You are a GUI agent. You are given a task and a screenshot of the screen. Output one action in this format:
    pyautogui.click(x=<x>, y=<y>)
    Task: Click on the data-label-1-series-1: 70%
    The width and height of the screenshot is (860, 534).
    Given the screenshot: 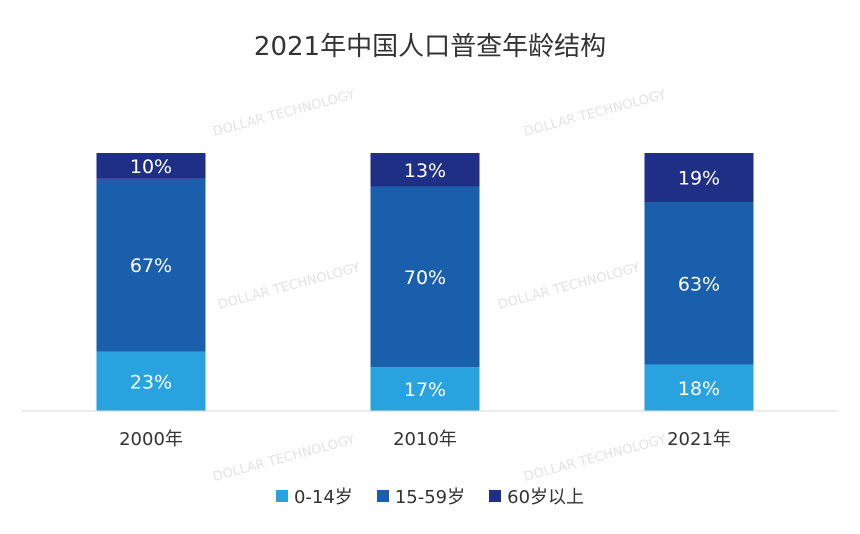 What is the action you would take?
    pyautogui.click(x=425, y=278)
    